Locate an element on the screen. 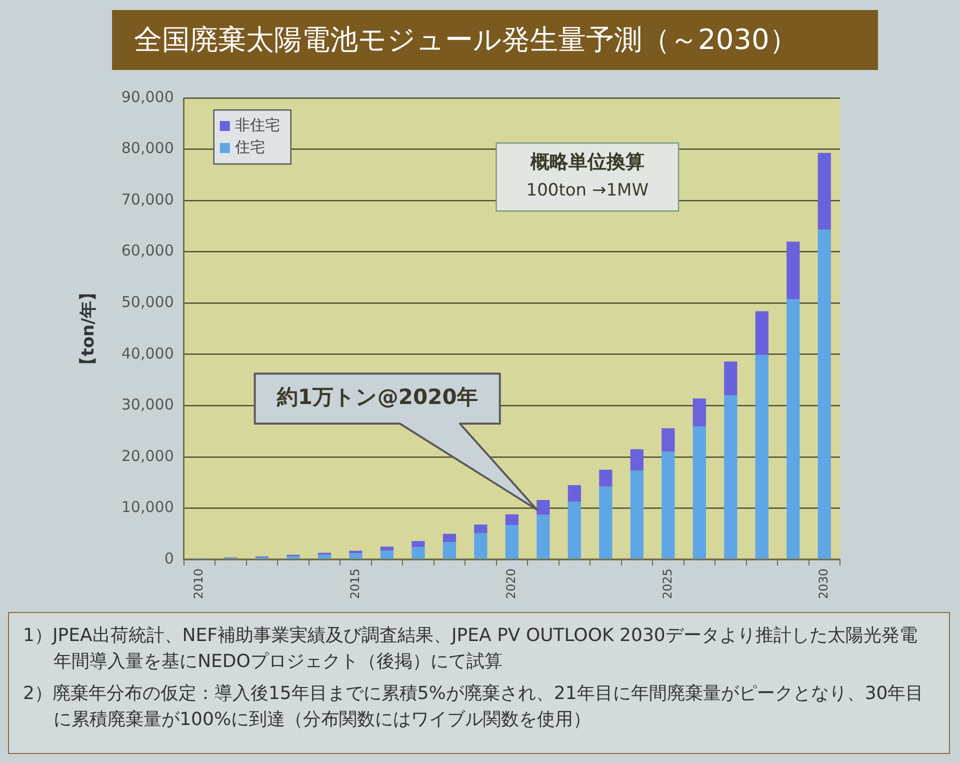  x-tick-label: 2025 is located at coordinates (667, 584).